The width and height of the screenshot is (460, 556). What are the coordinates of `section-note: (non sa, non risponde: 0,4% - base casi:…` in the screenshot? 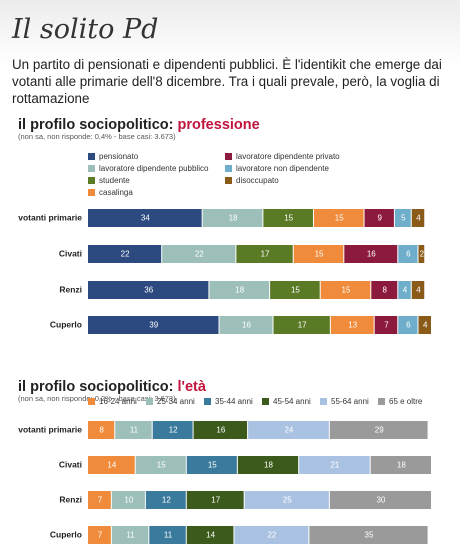 It's located at (97, 136).